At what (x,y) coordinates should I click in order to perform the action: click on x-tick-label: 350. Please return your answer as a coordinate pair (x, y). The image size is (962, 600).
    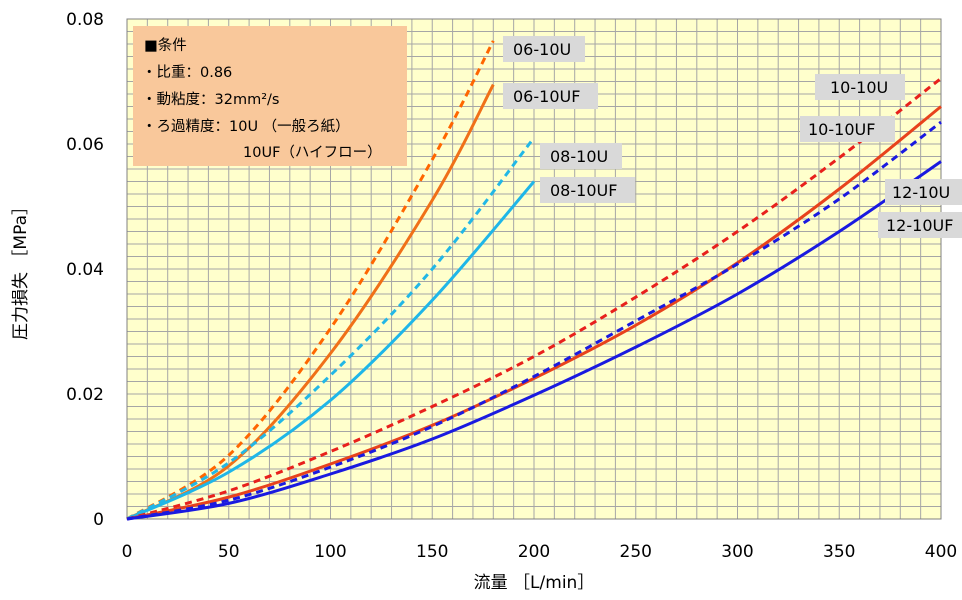
    Looking at the image, I should click on (839, 552).